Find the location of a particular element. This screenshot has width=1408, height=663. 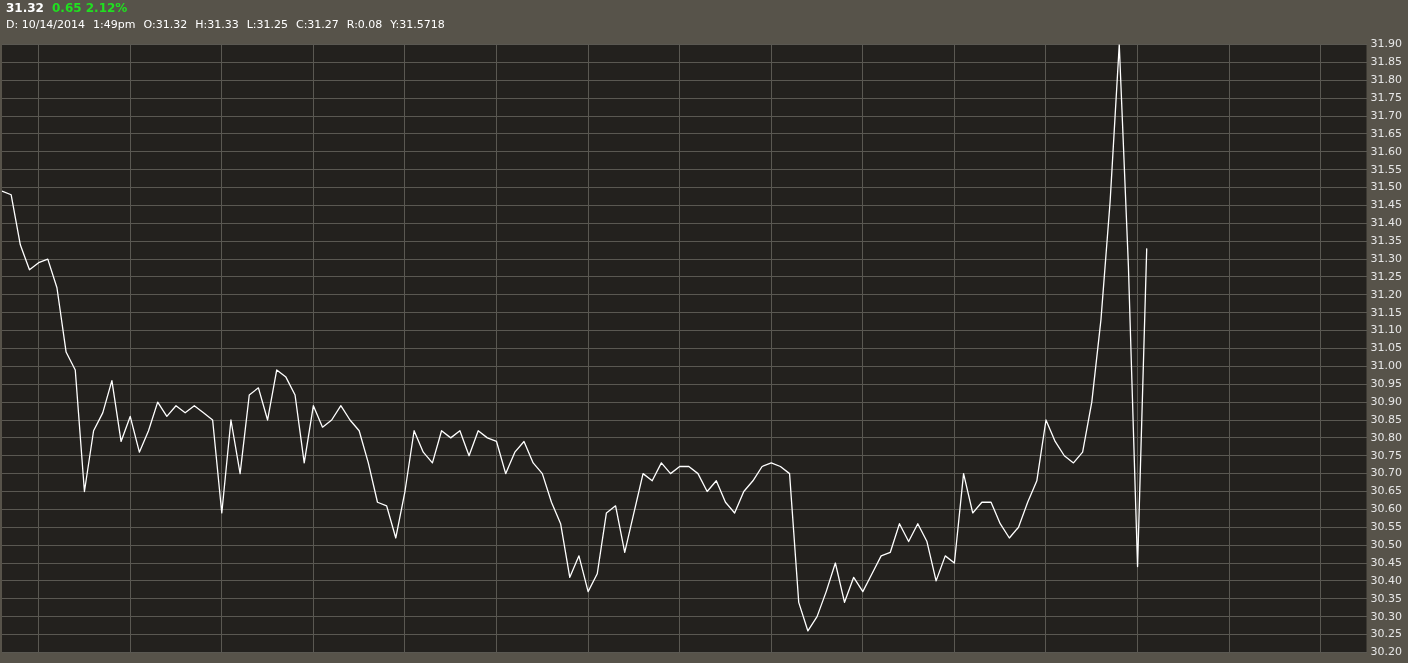

y-tick-label: 31.85 is located at coordinates (1386, 62).